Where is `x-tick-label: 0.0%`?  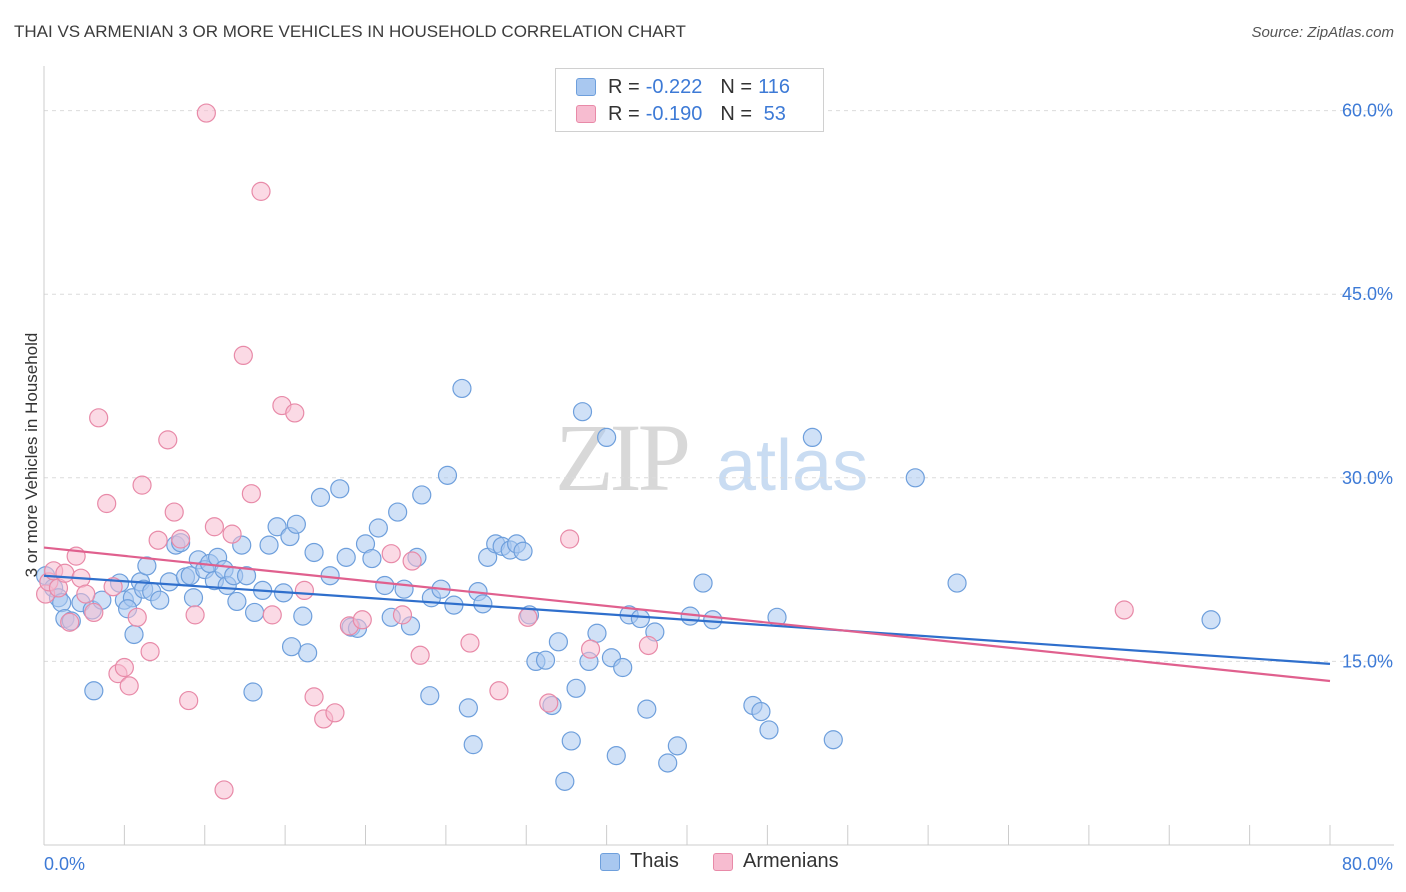 x-tick-label: 0.0% is located at coordinates (64, 864).